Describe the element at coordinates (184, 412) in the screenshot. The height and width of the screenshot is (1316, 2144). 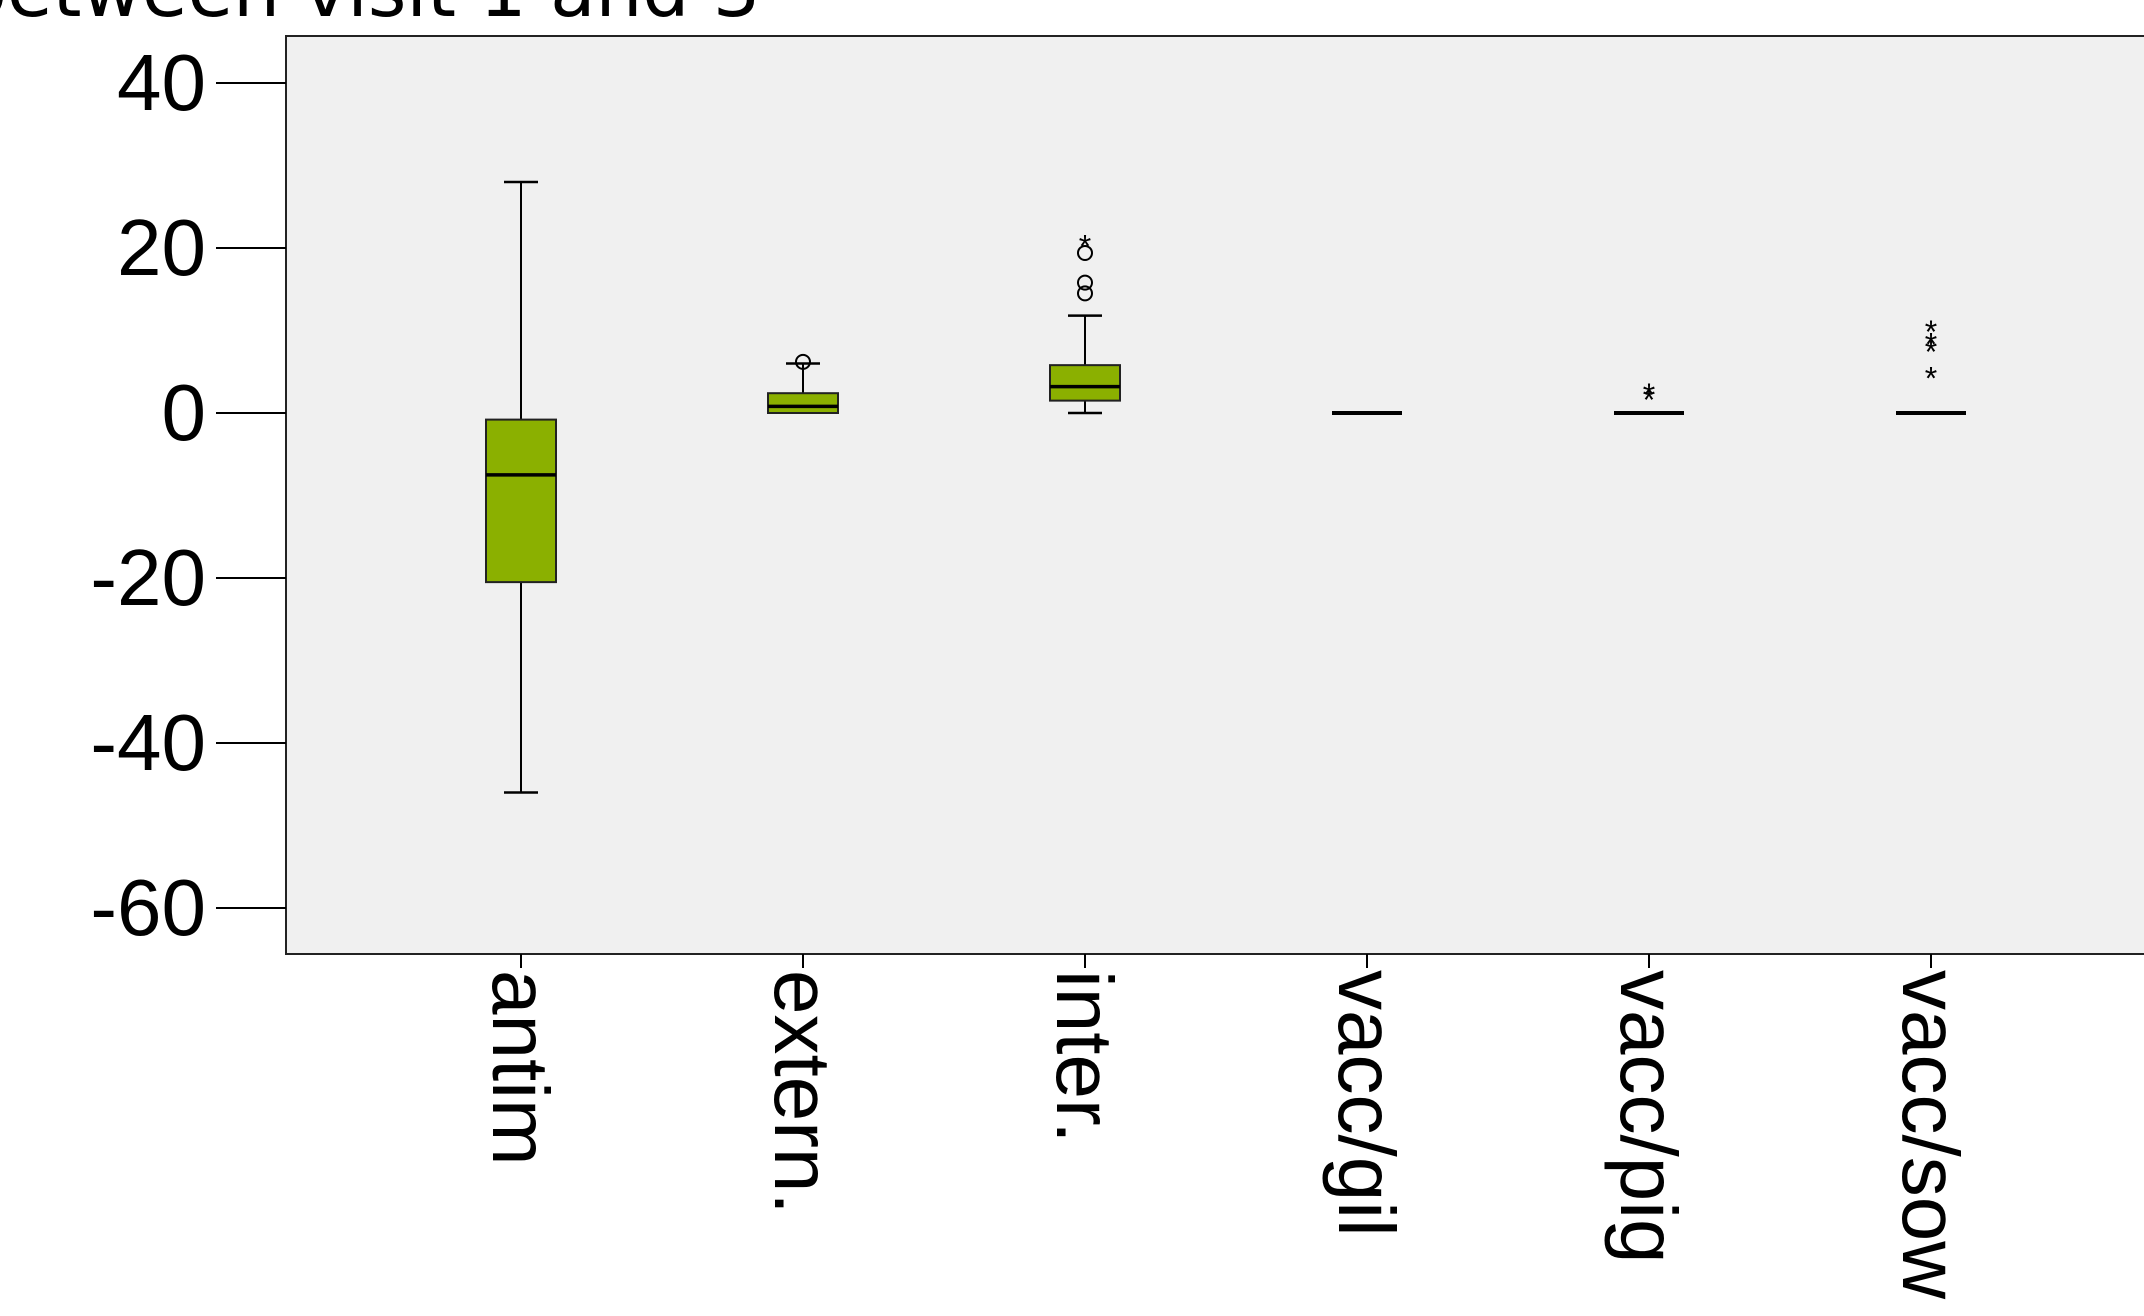
I see `y-tick-label: 0` at that location.